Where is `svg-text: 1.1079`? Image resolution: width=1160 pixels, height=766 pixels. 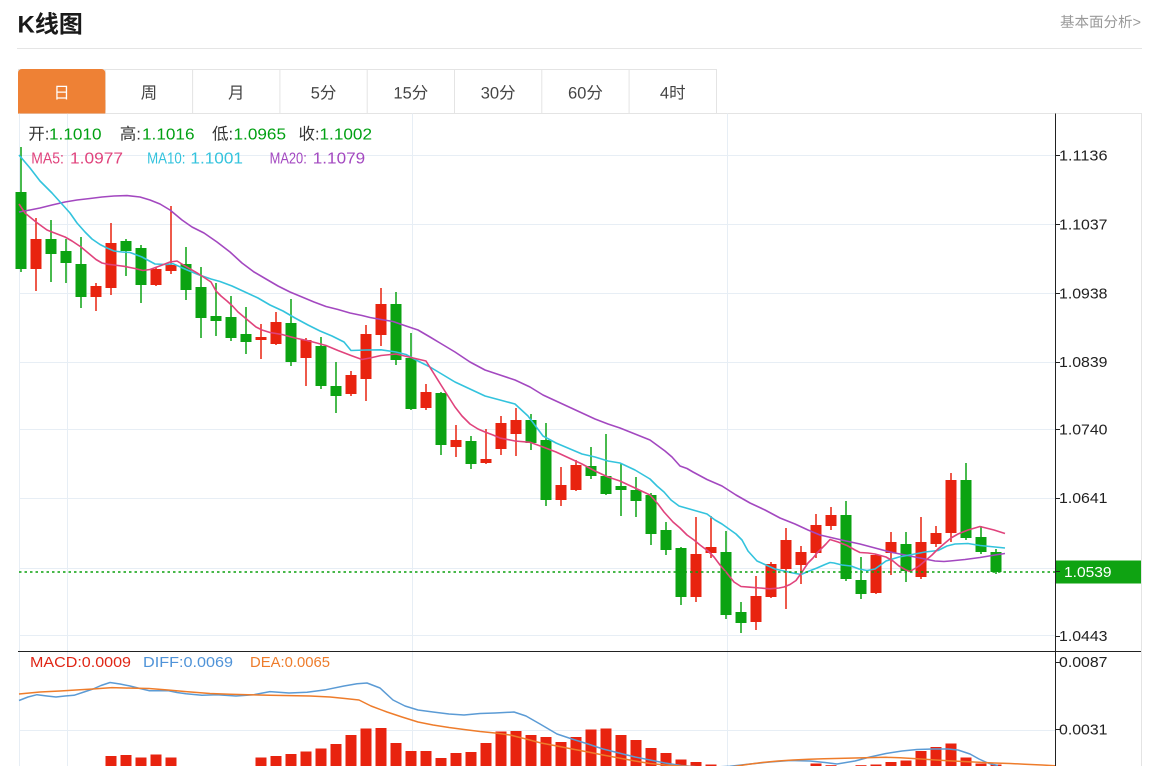
svg-text: 1.1079 is located at coordinates (339, 159).